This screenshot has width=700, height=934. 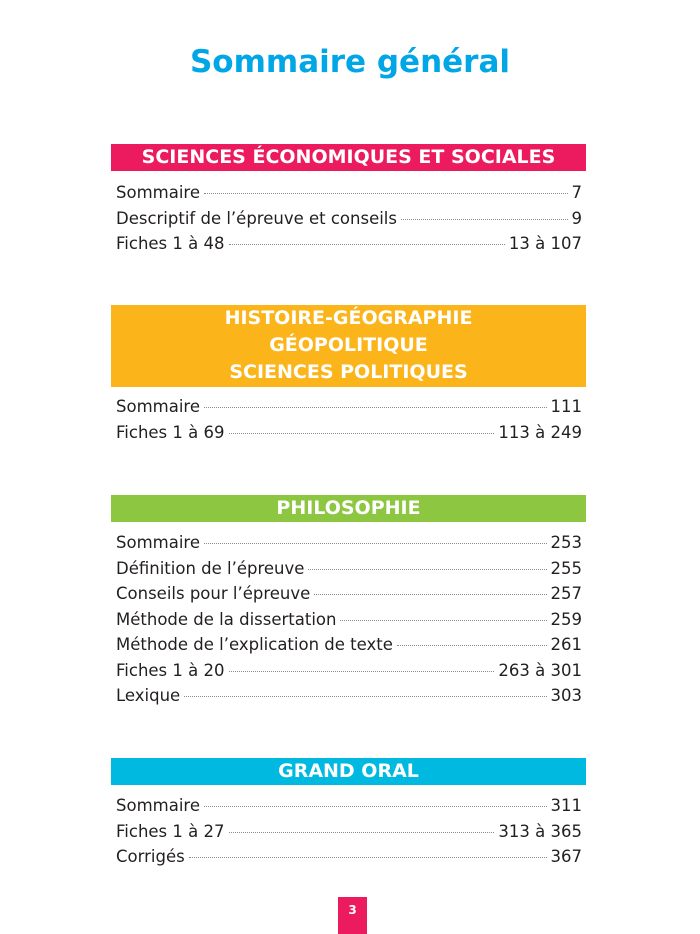 What do you see at coordinates (256, 218) in the screenshot?
I see `entry-label: Descriptif de l’épreuve et conseils` at bounding box center [256, 218].